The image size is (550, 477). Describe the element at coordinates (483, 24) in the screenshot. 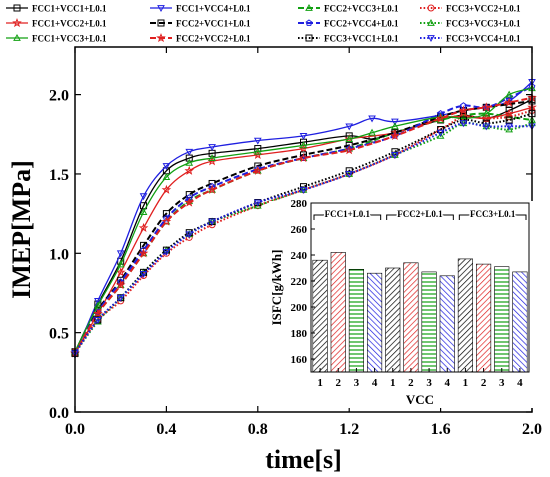

I see `legend-label: FCC3+VCC3+L0.1` at that location.